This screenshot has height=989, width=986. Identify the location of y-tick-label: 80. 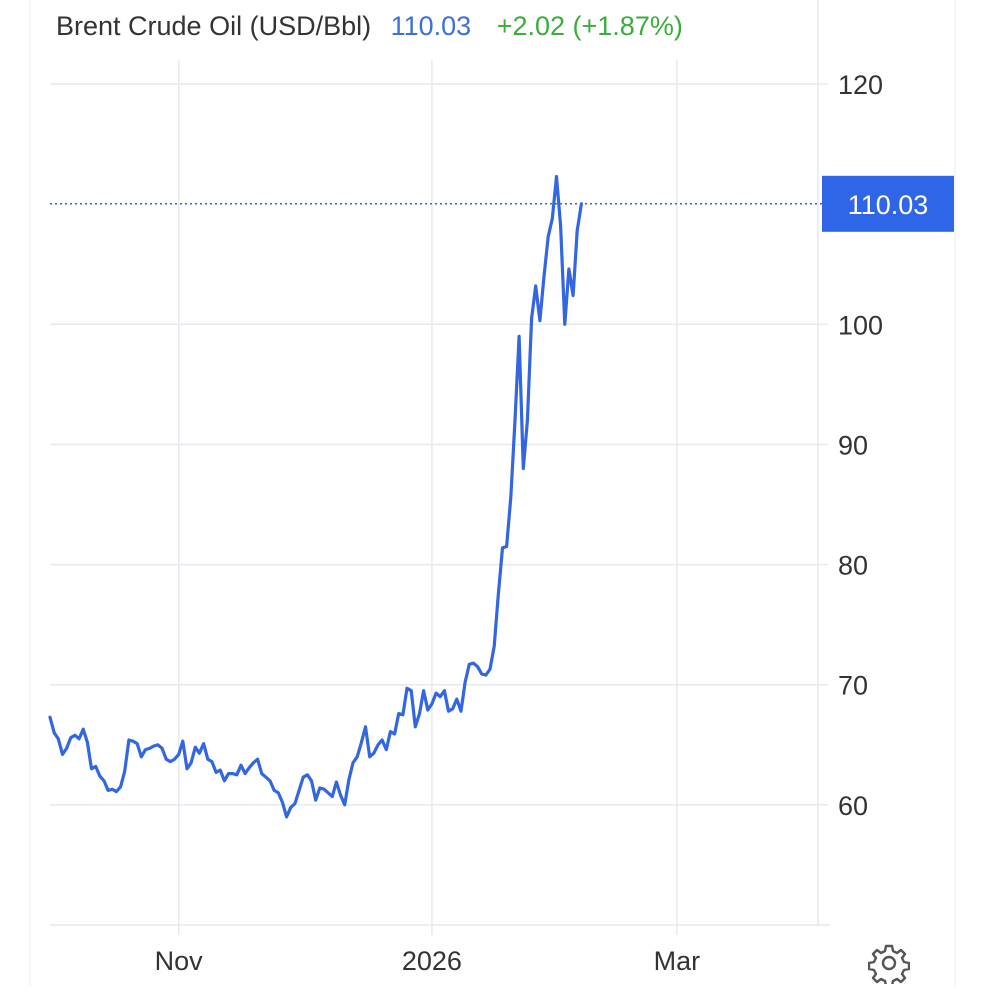
(853, 566).